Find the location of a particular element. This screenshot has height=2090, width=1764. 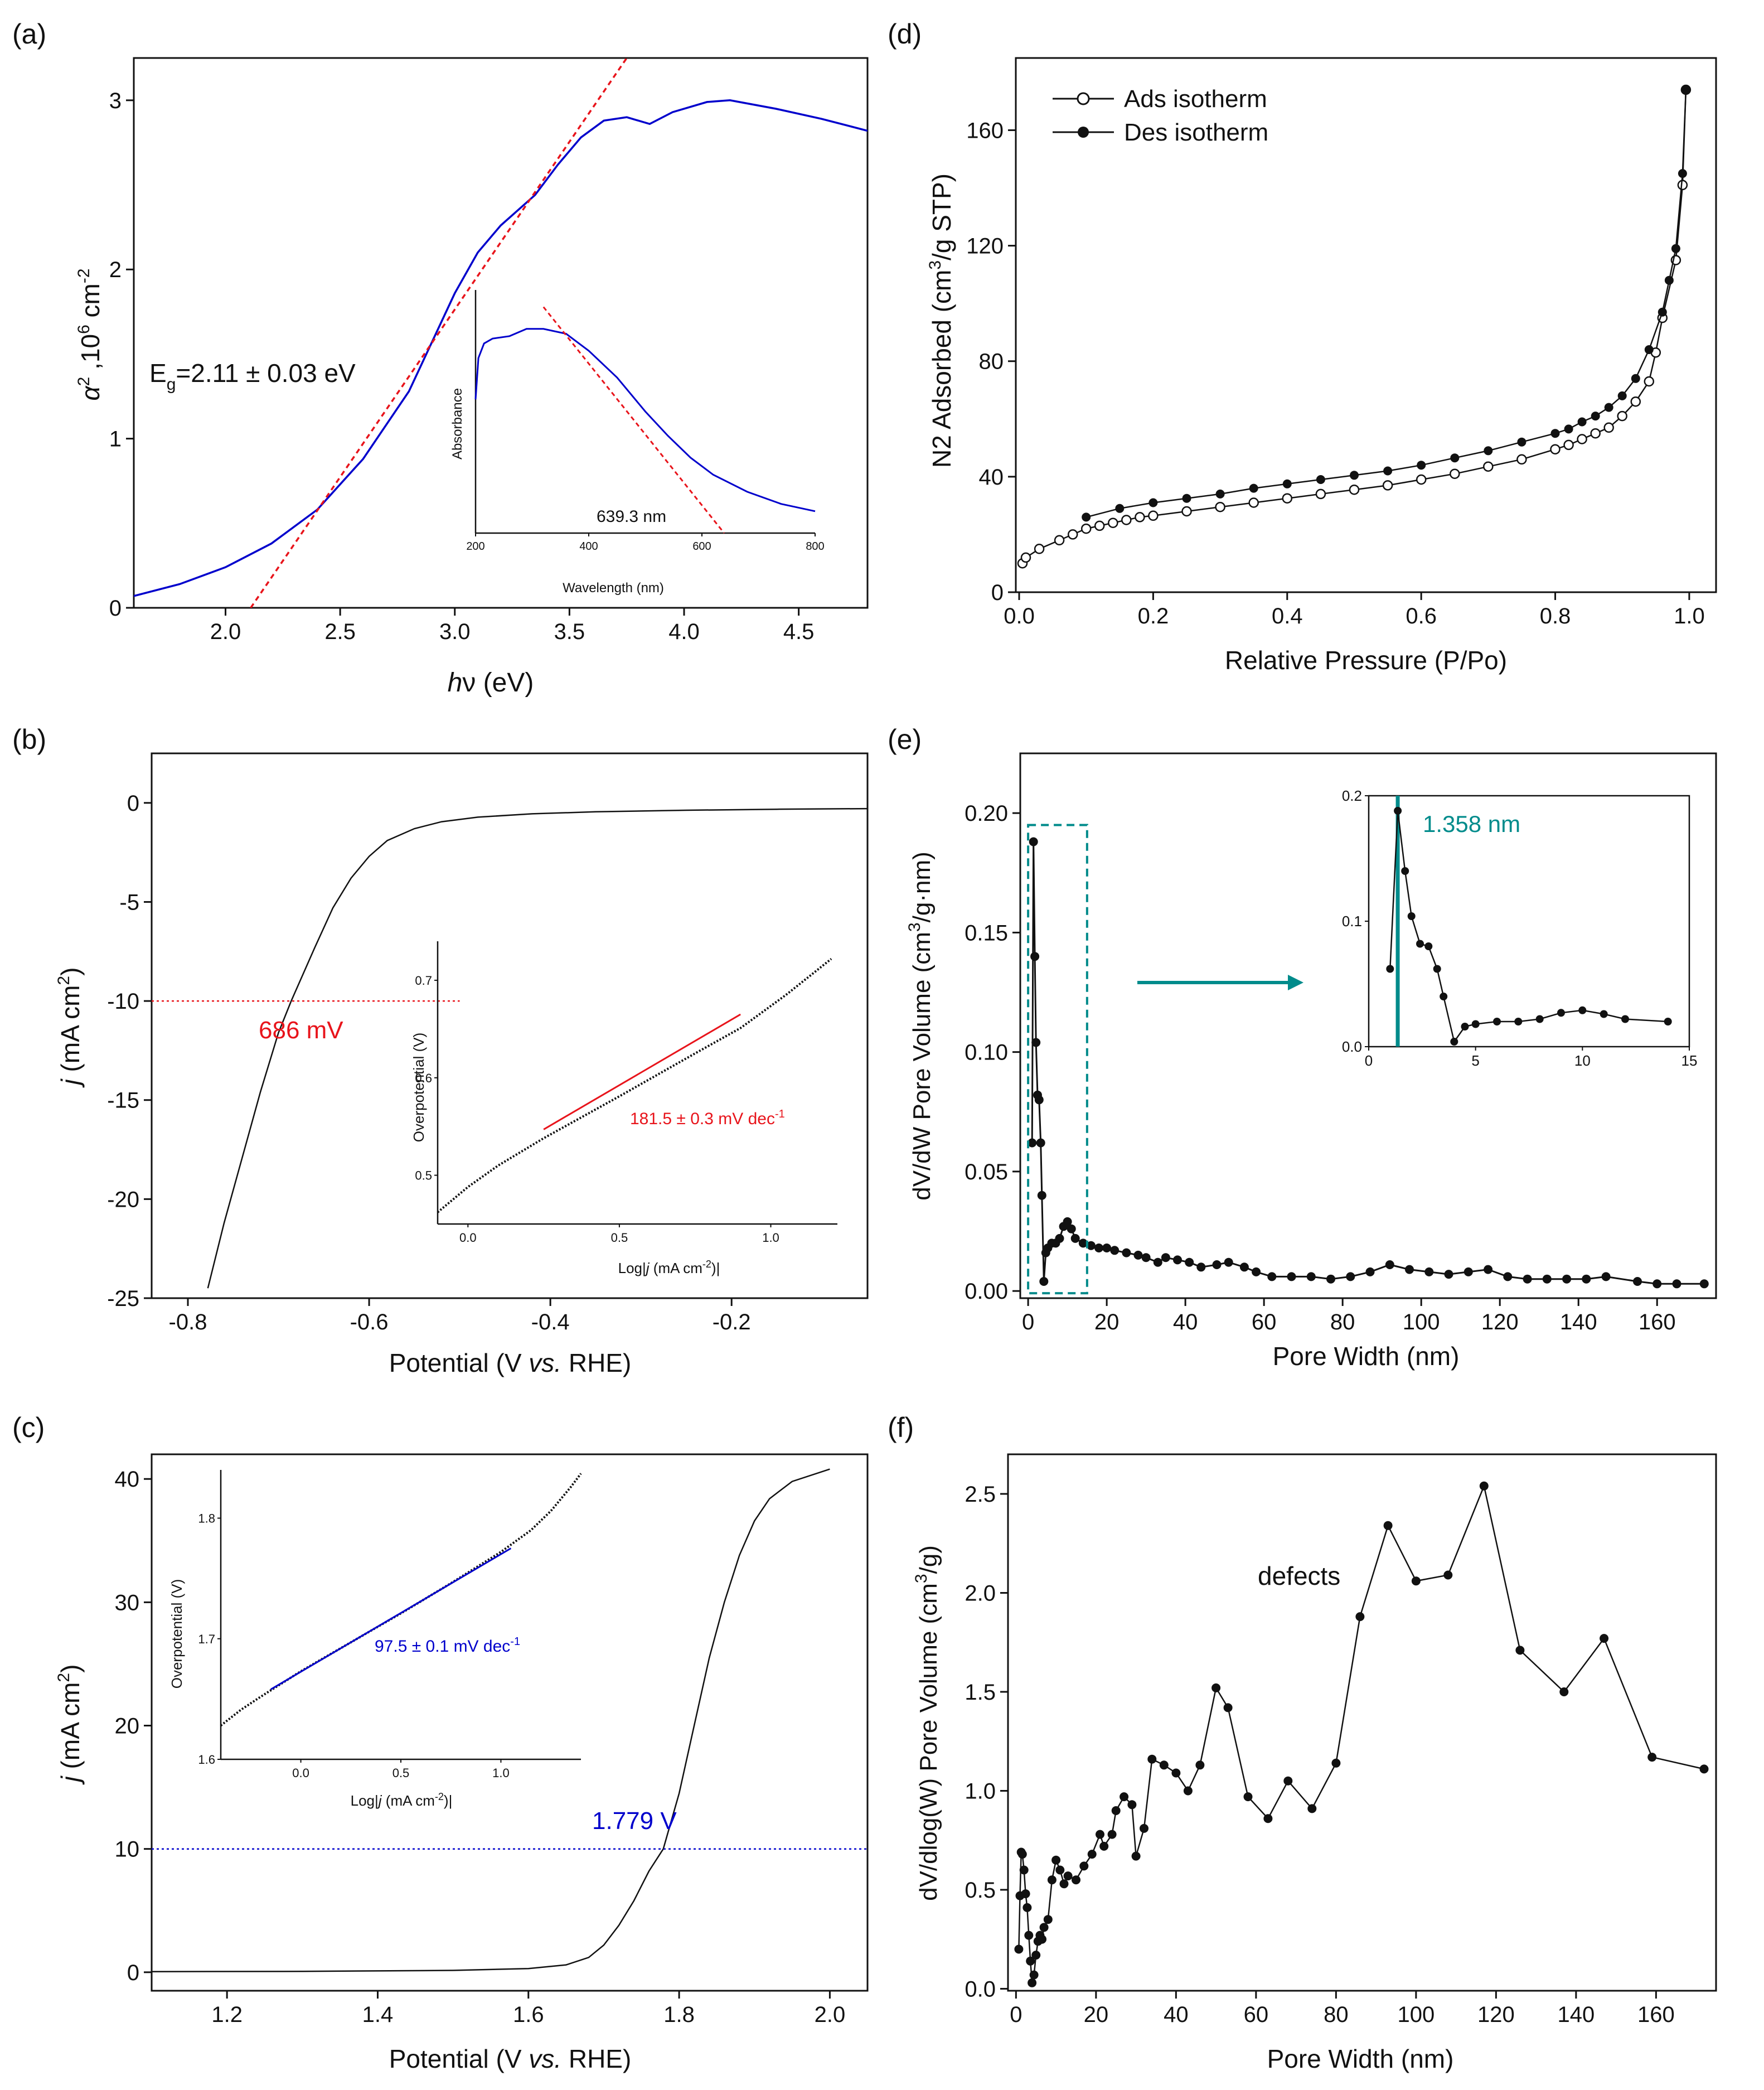

plot-frame-b is located at coordinates (510, 1025).